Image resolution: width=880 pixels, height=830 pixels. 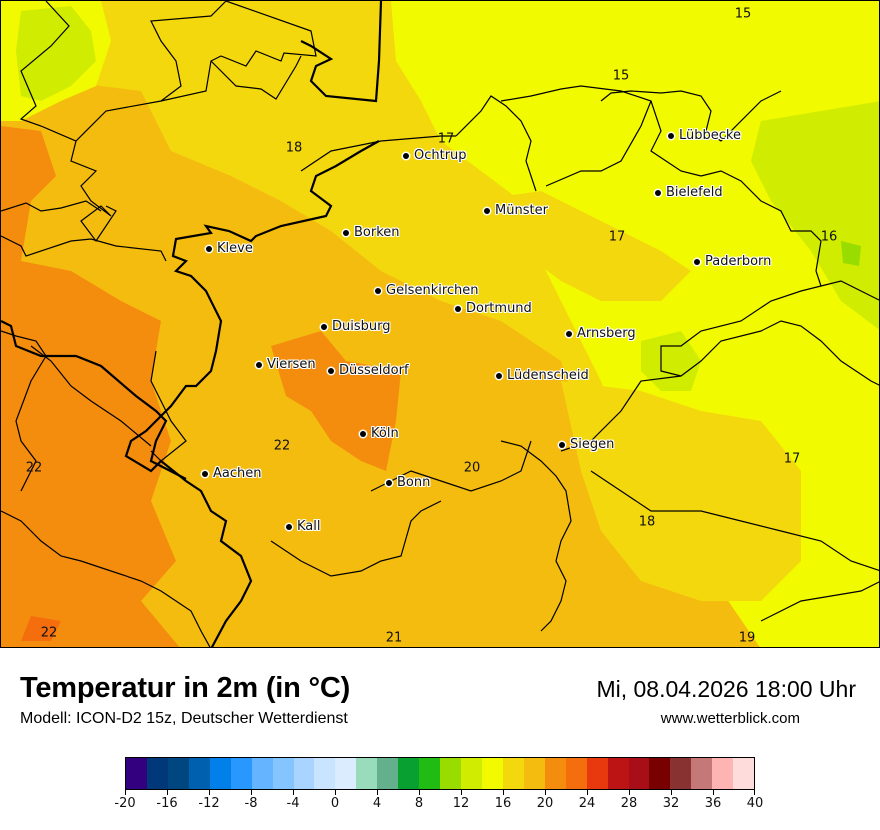 I want to click on city-ochtrup: Ochtrup, so click(x=435, y=155).